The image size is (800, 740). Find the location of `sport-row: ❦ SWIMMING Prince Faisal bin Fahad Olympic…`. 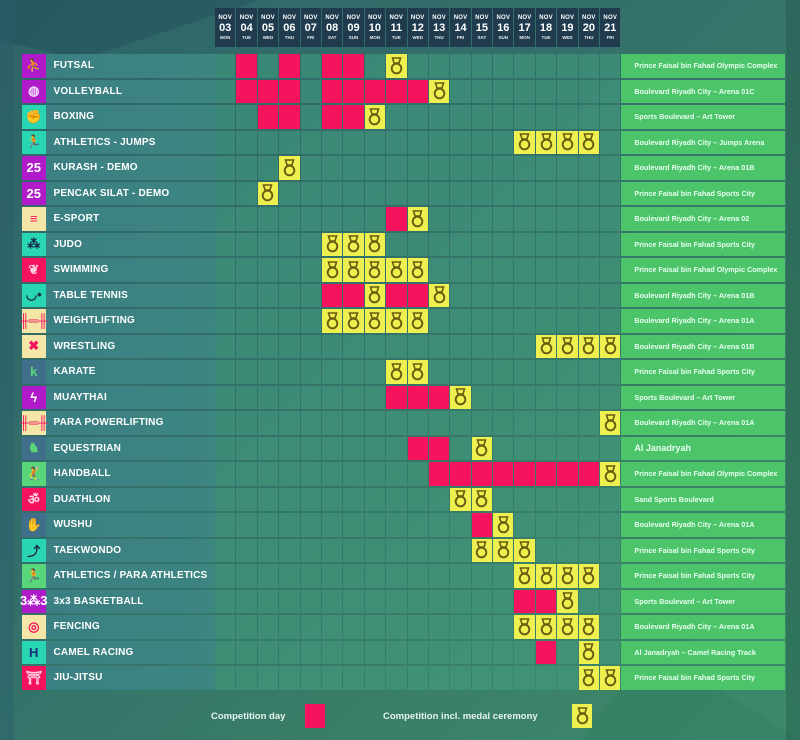

sport-row: ❦ SWIMMING Prince Faisal bin Fahad Olympic… is located at coordinates (404, 270).